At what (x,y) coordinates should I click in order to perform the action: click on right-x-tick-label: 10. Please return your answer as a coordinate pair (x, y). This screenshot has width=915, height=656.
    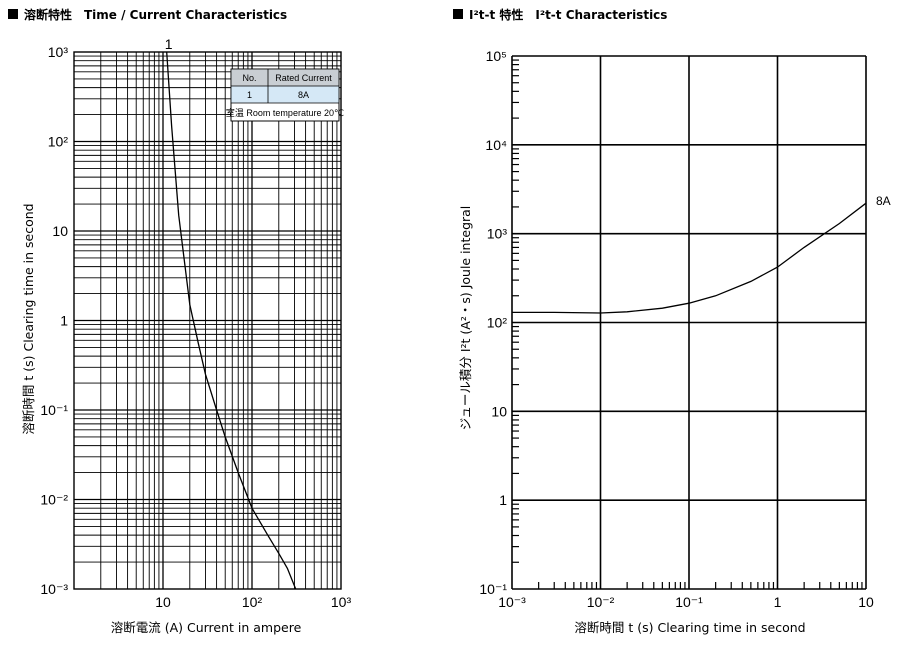
    Looking at the image, I should click on (866, 602).